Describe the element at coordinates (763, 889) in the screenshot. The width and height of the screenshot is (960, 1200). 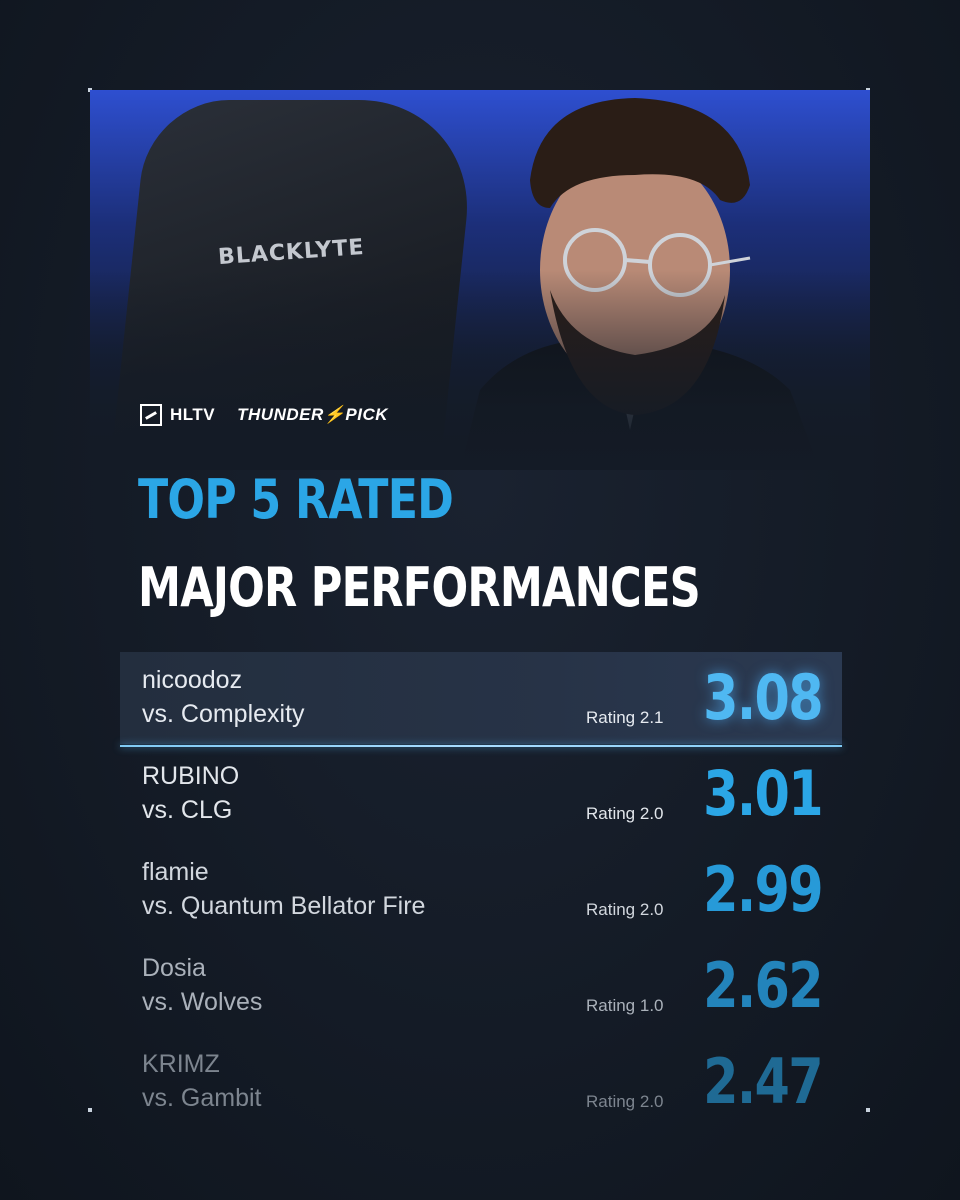
I see `rating-value: 2.99` at that location.